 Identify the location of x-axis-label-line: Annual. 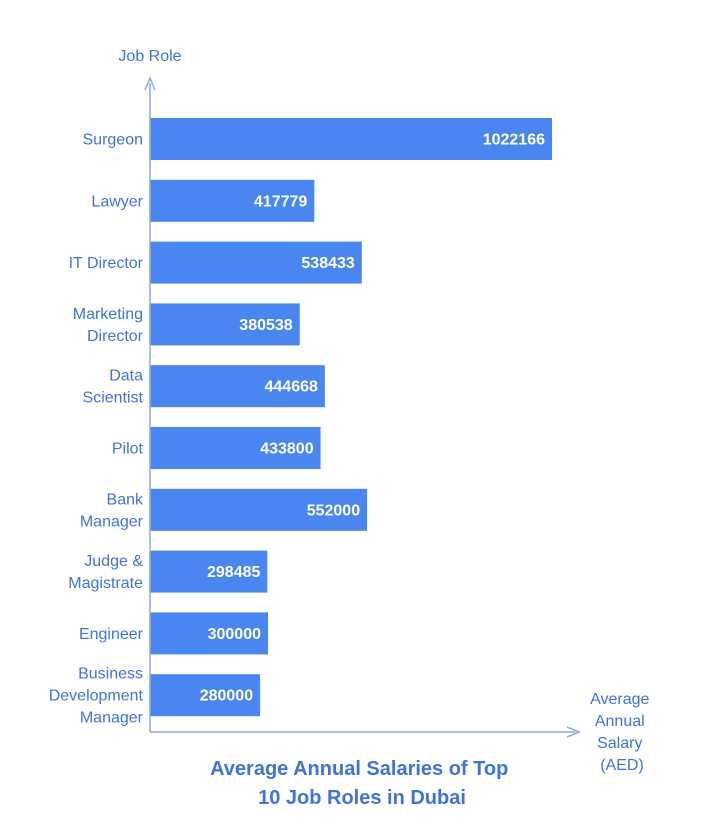
(620, 721).